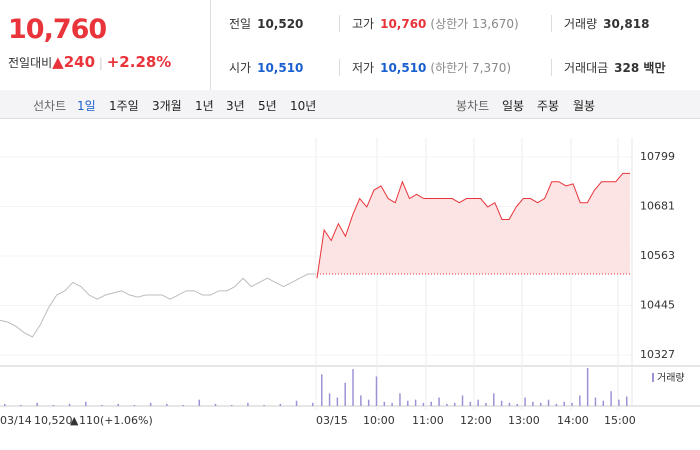 The height and width of the screenshot is (450, 700). I want to click on change-label: 전일대비, so click(30, 63).